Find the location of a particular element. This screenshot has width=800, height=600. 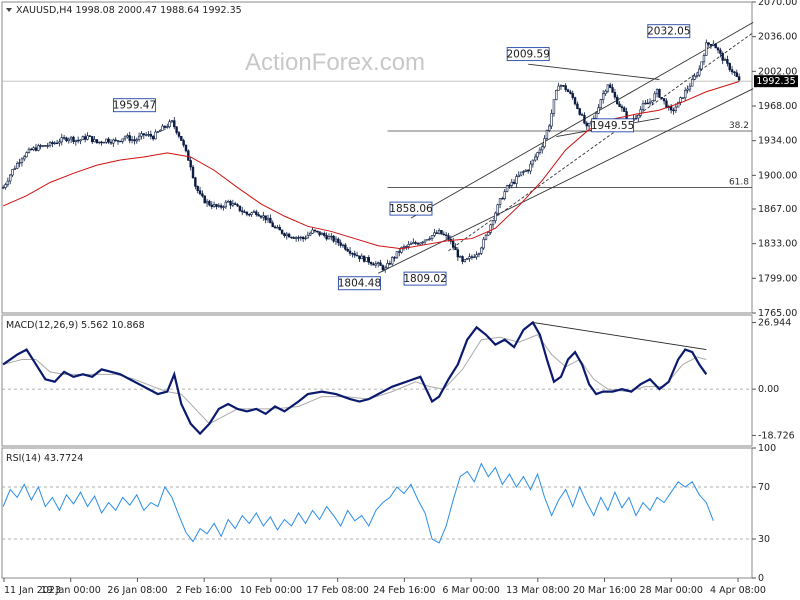

macd-title: MACD(12,26,9) 5.562 10.868 is located at coordinates (75, 325).